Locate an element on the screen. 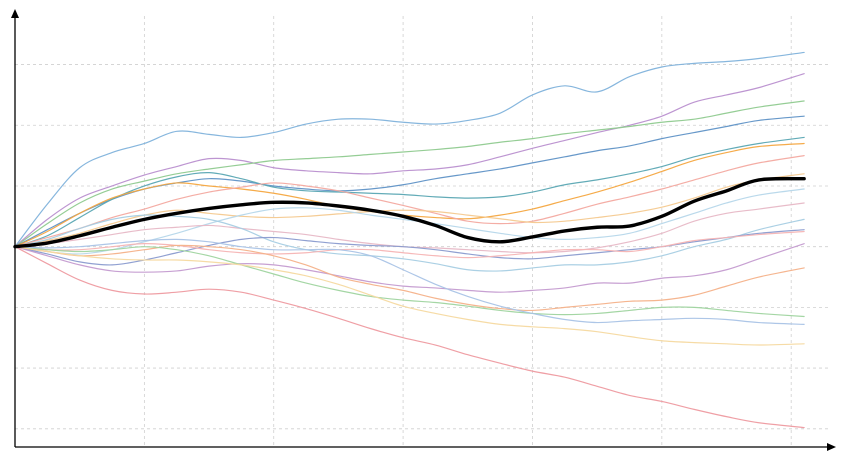  mean-series-line is located at coordinates (409, 212).